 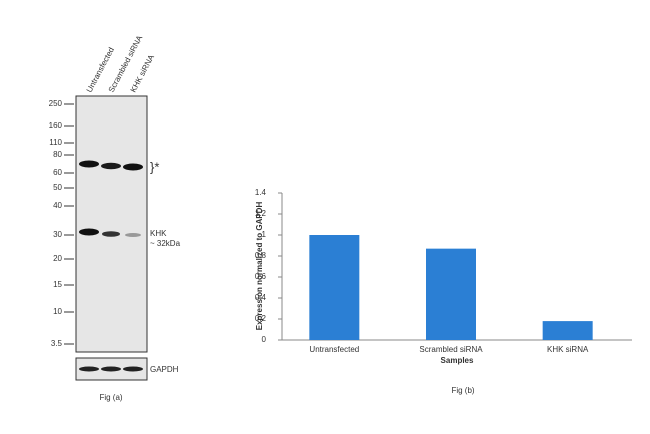 I want to click on caption-a: Fig (a), so click(x=110, y=397).